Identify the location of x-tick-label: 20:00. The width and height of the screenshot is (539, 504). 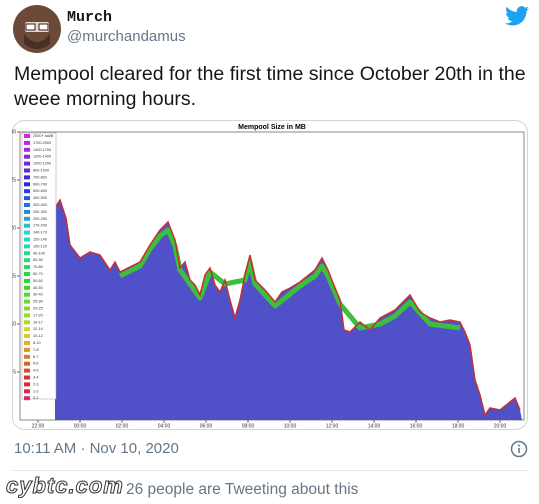
(500, 426).